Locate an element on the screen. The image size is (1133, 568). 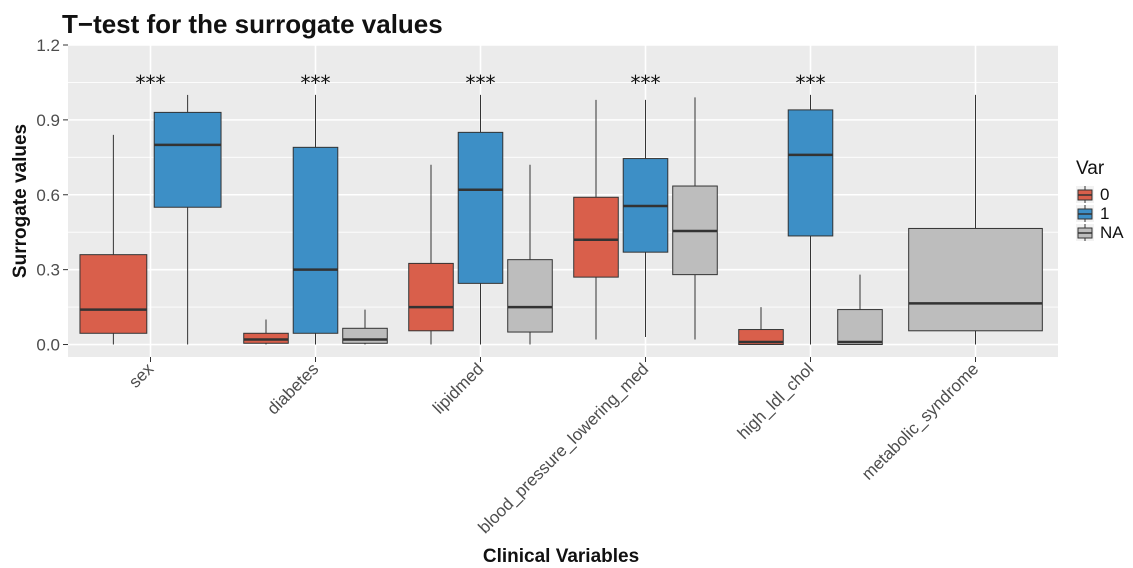
y-tick-label: 0.6 is located at coordinates (48, 195).